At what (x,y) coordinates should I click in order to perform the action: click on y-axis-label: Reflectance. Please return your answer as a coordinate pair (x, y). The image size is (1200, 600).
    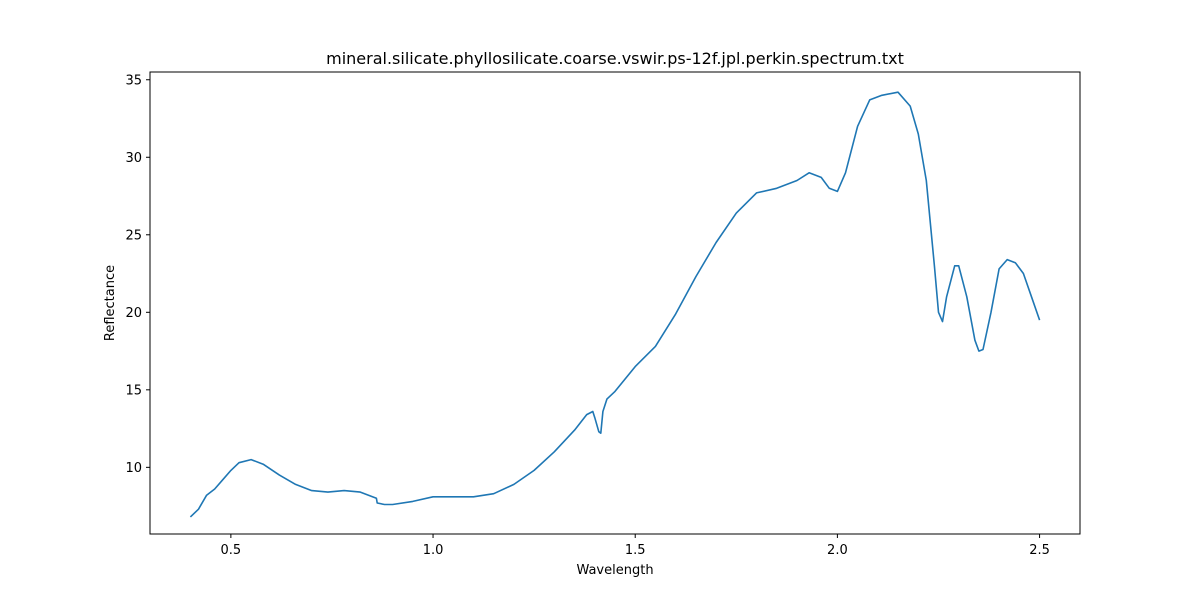
    Looking at the image, I should click on (110, 303).